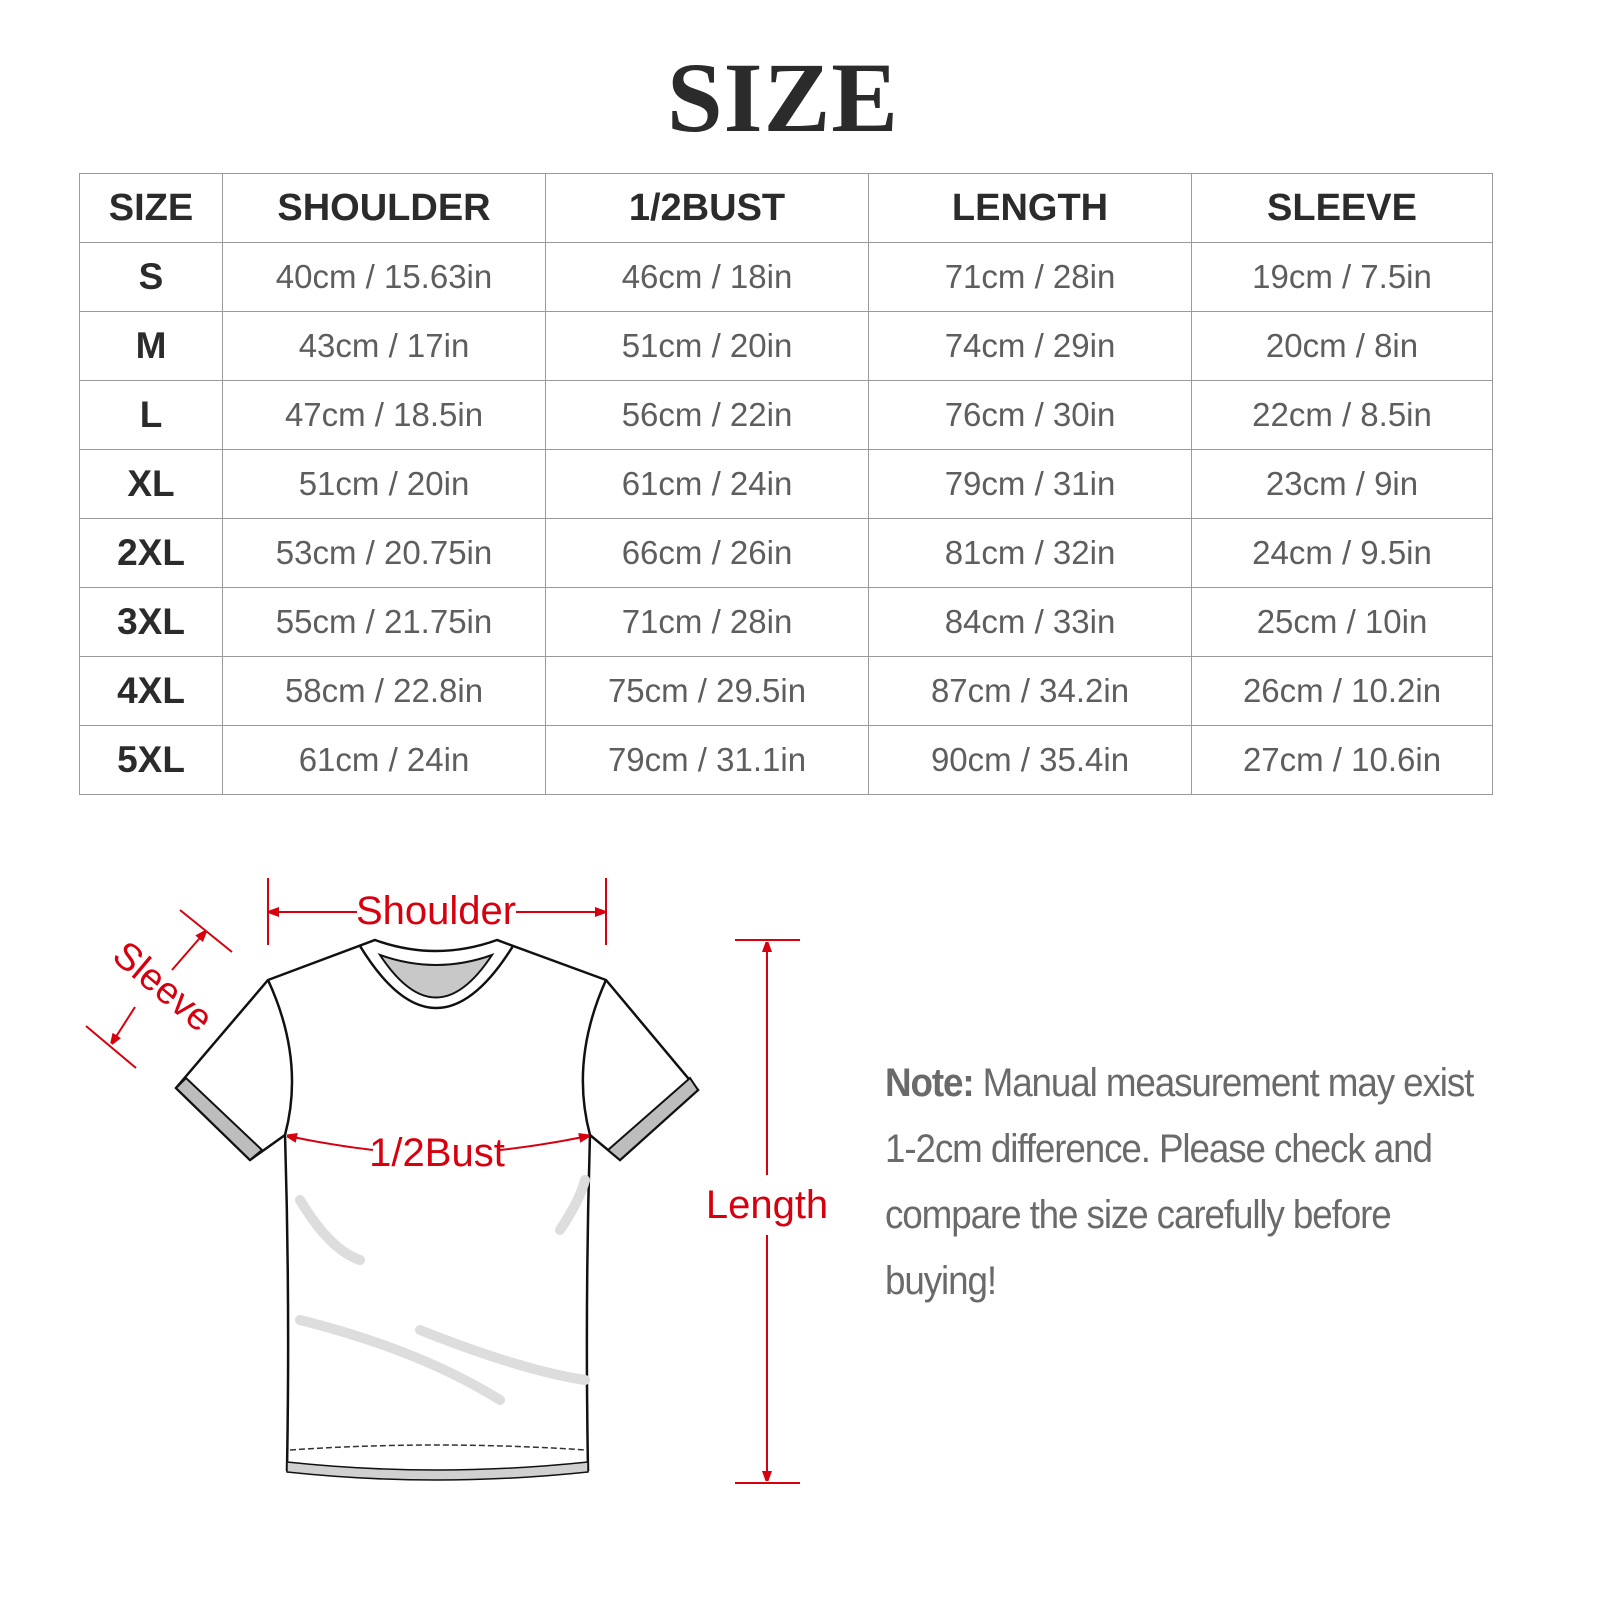  I want to click on shoulder-label: Shoulder, so click(436, 911).